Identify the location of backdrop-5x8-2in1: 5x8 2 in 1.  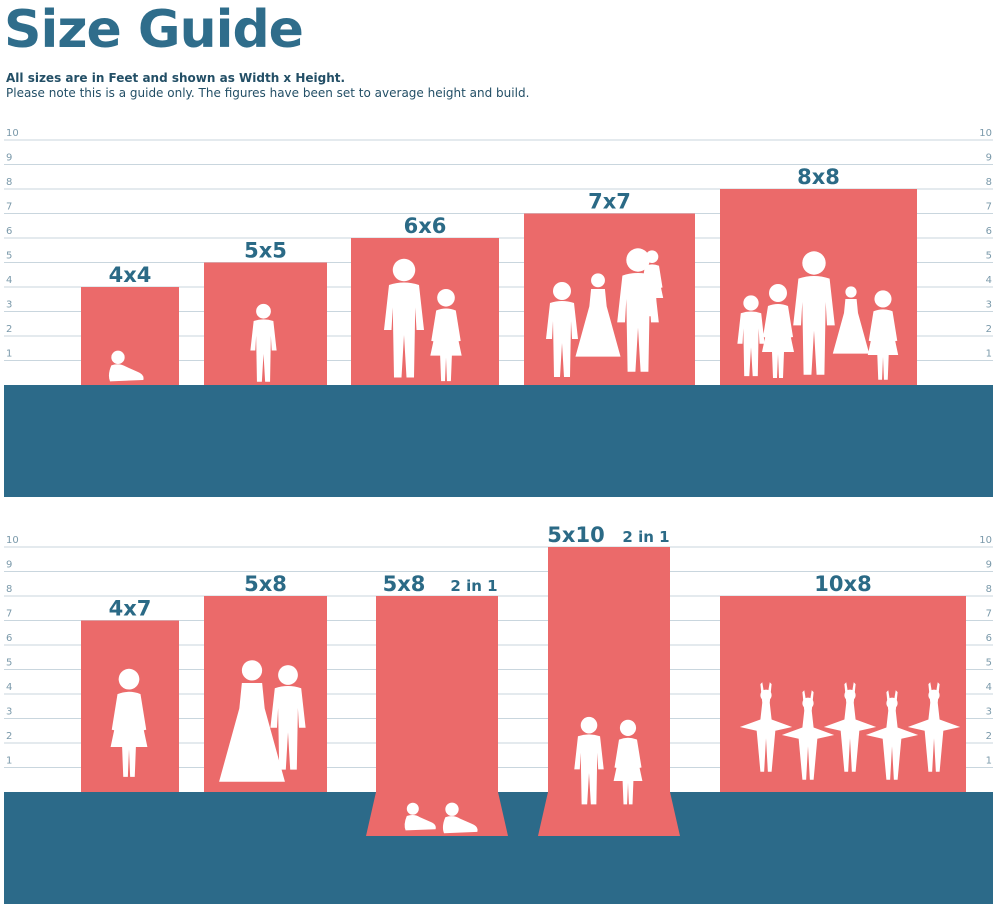
(437, 704).